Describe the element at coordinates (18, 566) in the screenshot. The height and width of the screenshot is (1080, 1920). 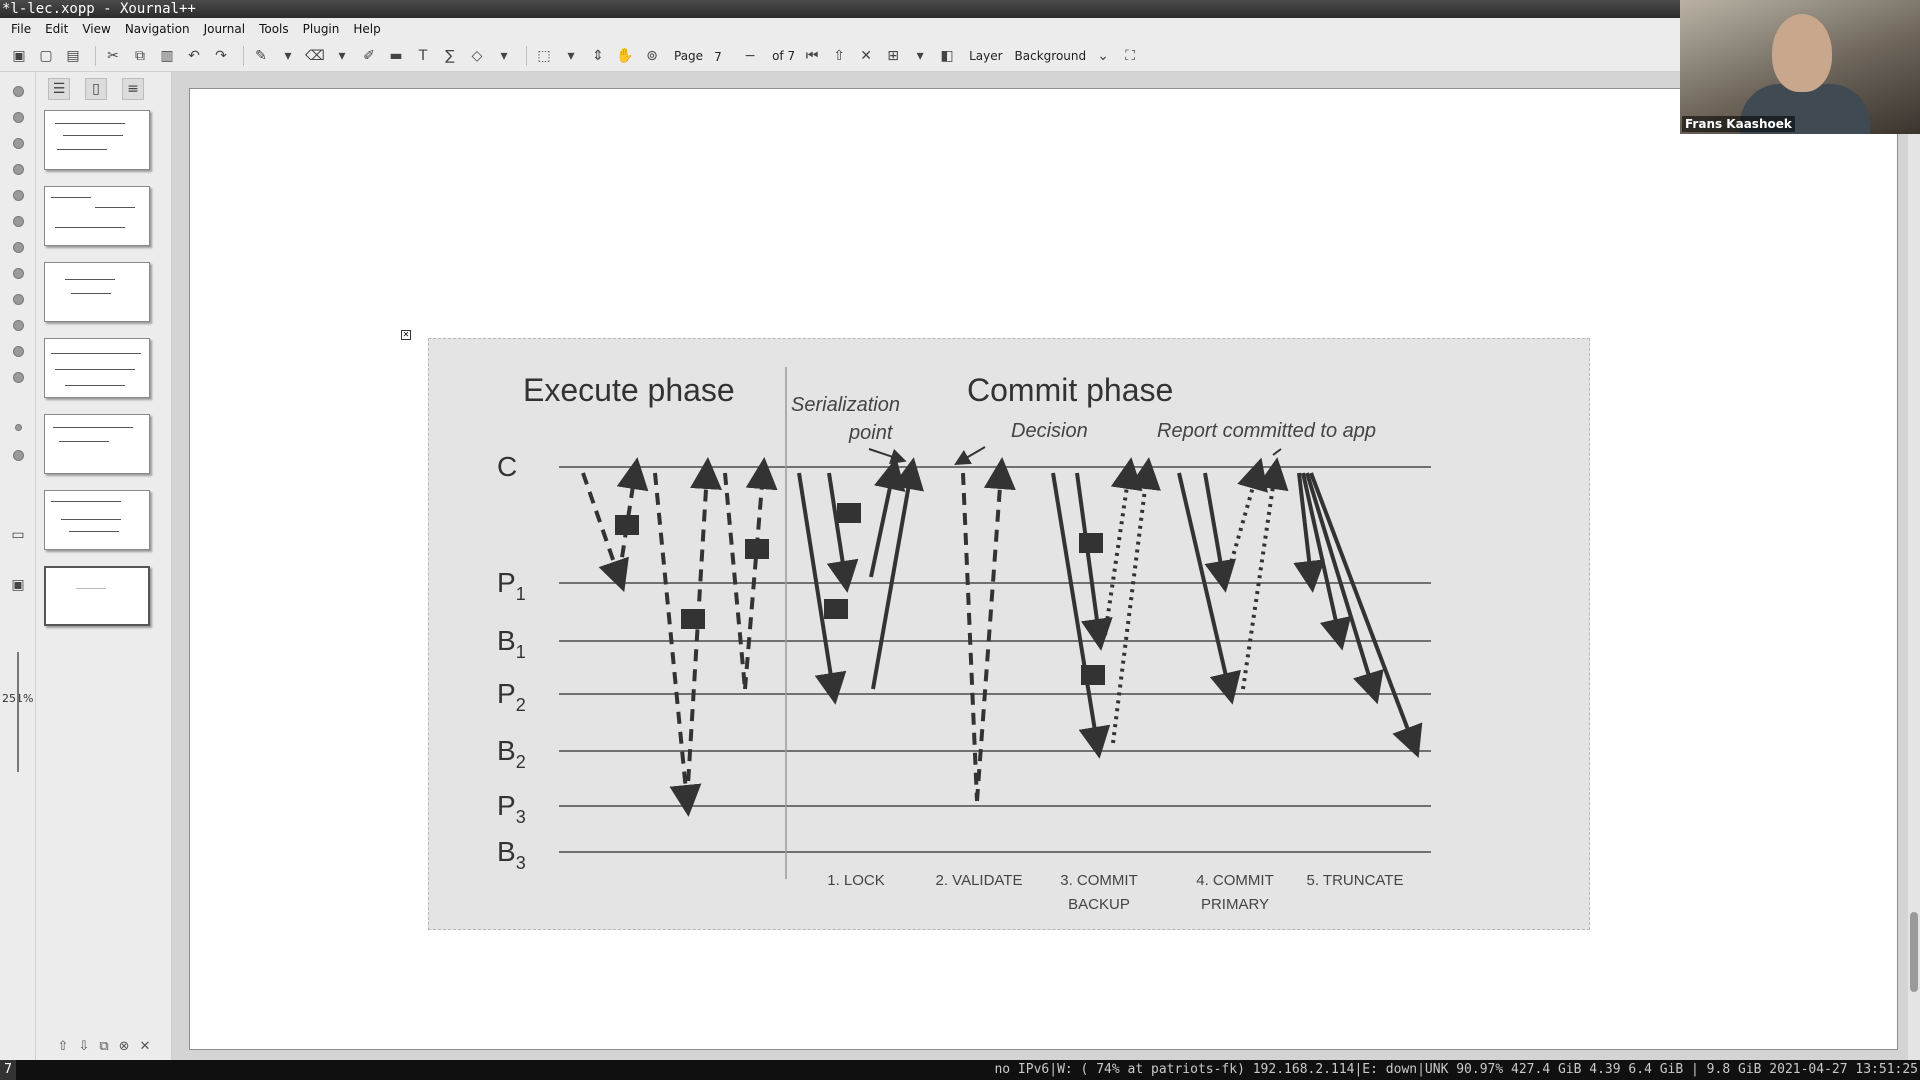
I see `tool-strip: ▭ ▣ 251%` at that location.